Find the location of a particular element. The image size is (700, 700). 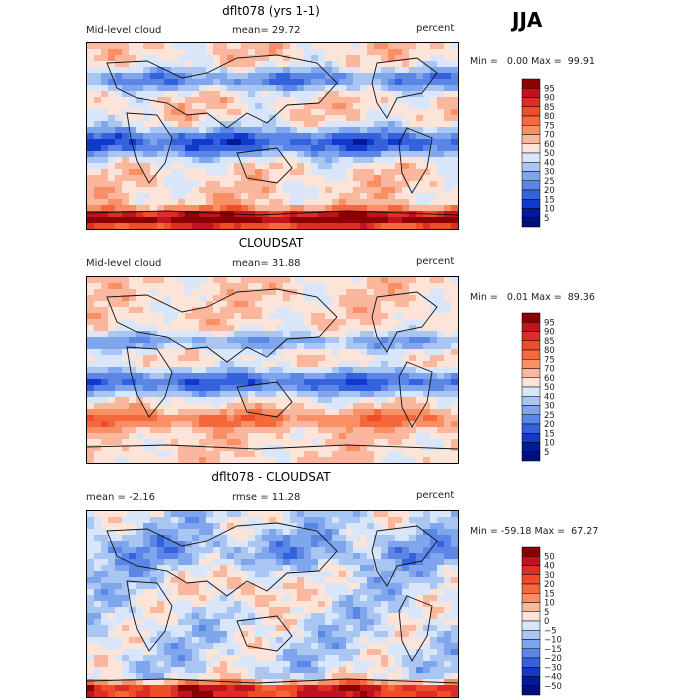

colorbar-tick-label: −10 is located at coordinates (553, 641).